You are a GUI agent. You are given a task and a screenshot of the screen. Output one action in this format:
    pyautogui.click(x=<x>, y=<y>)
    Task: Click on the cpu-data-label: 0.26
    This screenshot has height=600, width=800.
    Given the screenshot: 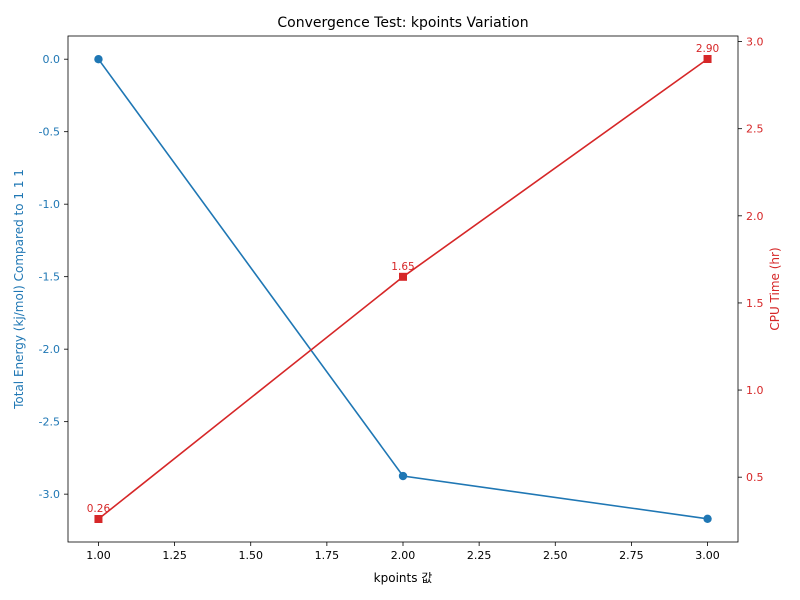 What is the action you would take?
    pyautogui.click(x=99, y=509)
    